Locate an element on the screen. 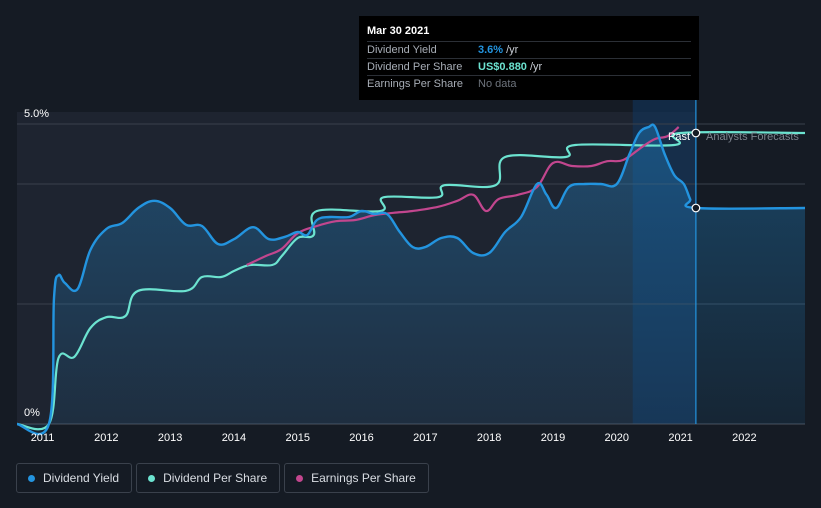  x-tick-label: 2013 is located at coordinates (170, 438).